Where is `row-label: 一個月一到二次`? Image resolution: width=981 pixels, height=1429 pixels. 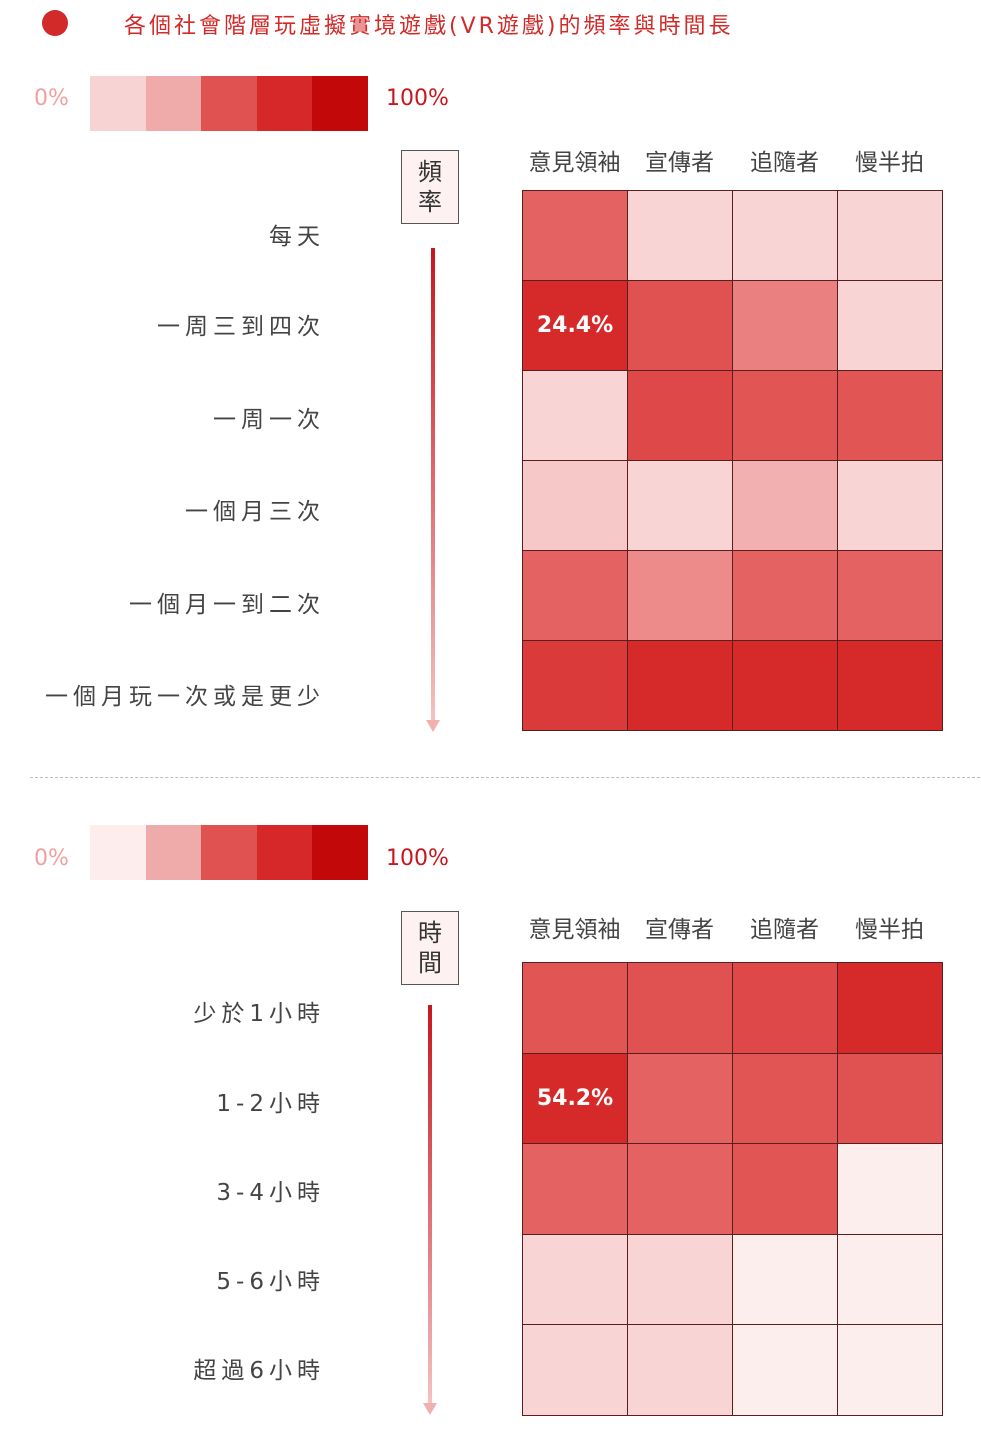 row-label: 一個月一到二次 is located at coordinates (227, 605).